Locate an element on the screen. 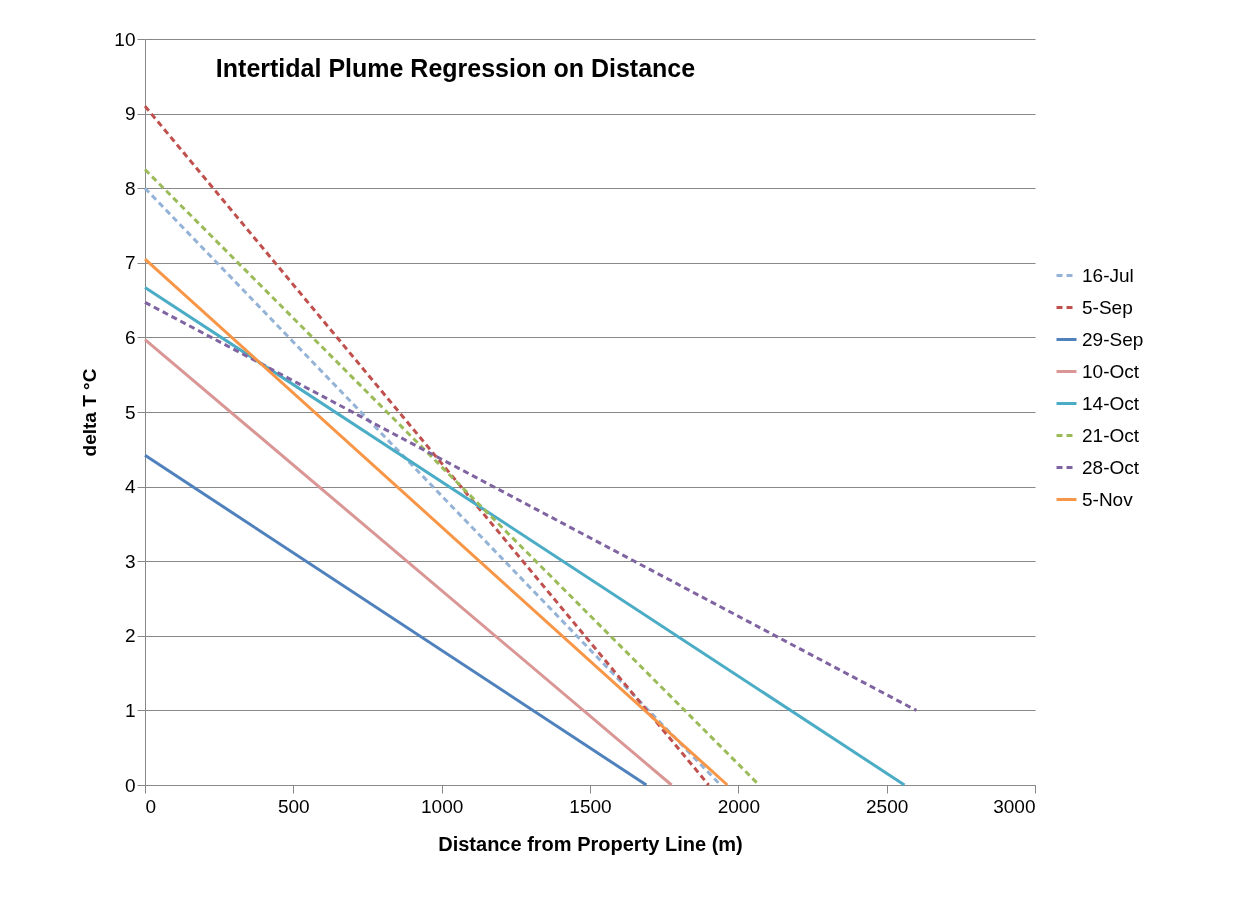 The image size is (1249, 904). y-tick-label: 4 is located at coordinates (130, 487).